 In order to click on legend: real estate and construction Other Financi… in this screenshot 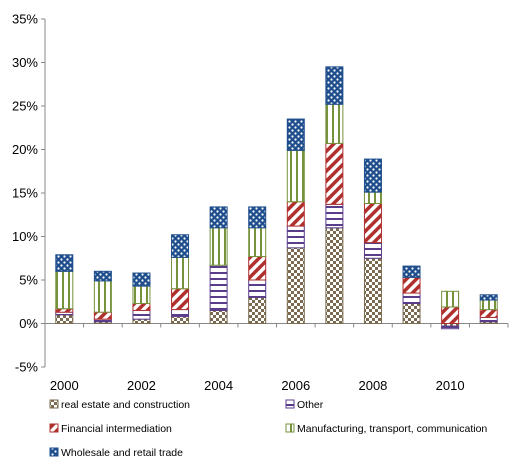, I will do `click(268, 429)`.